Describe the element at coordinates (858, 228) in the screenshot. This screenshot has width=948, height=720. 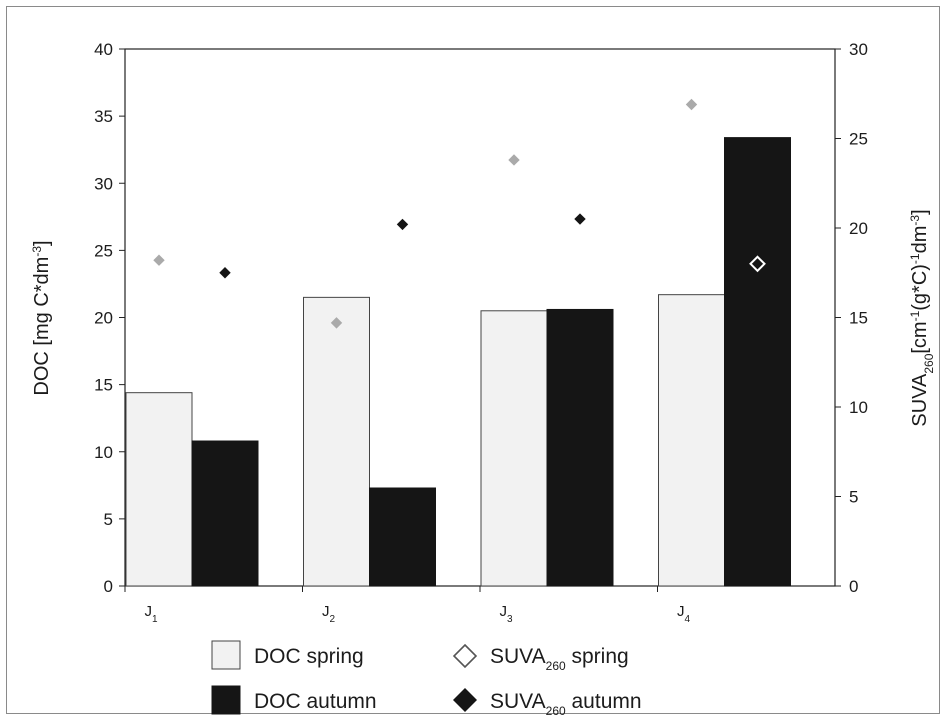
I see `right-tick-label: 20` at that location.